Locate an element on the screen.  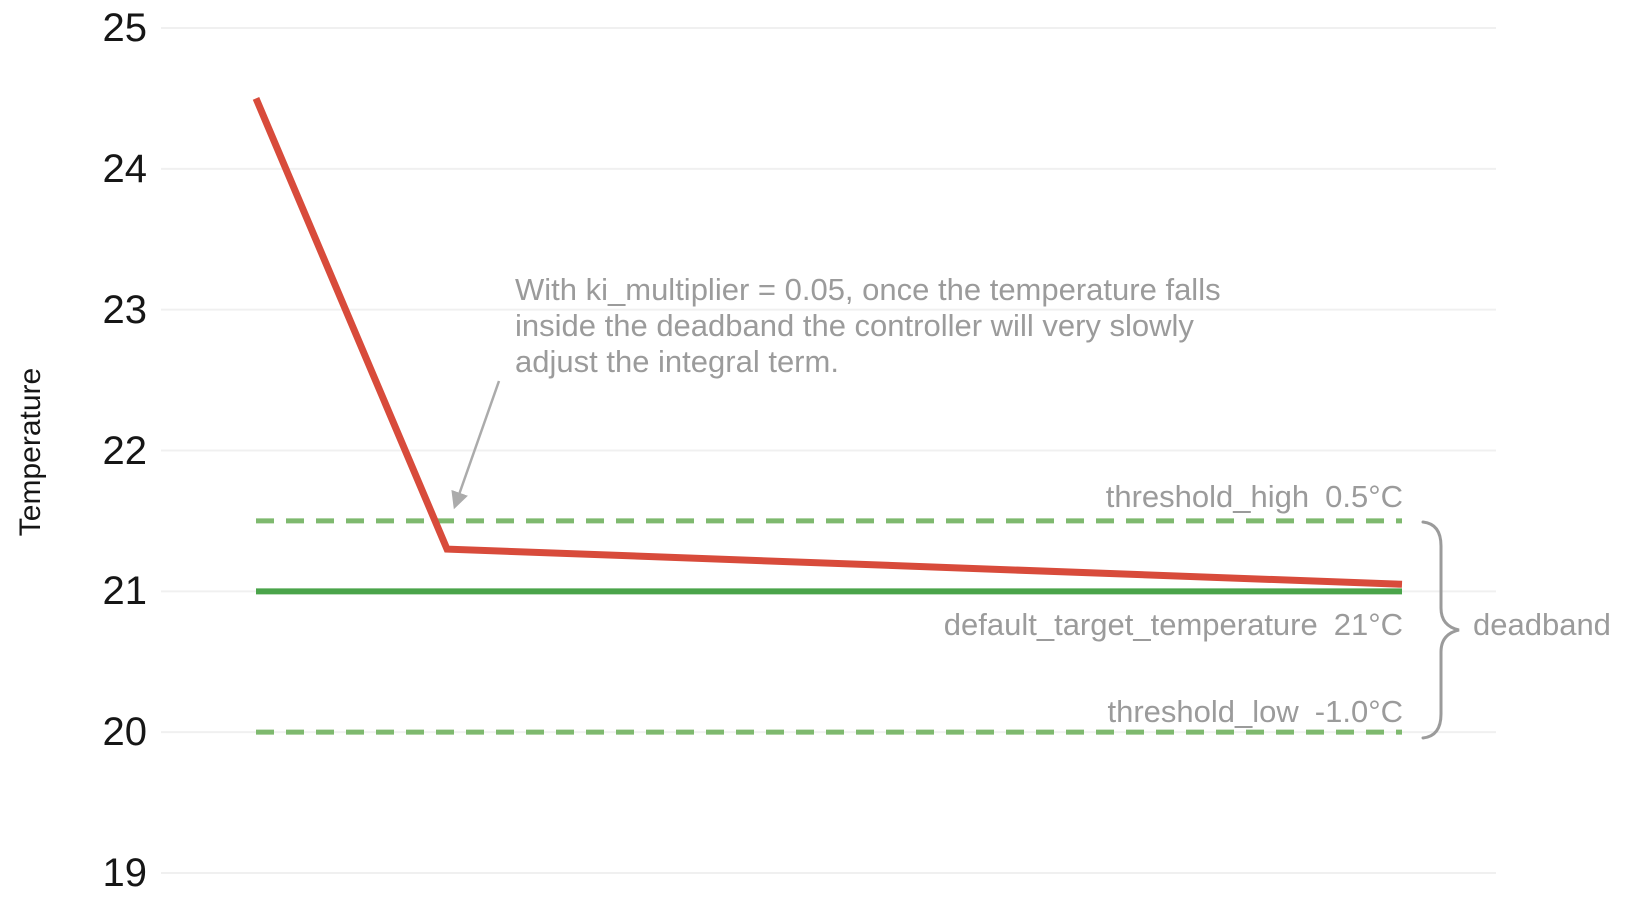
threshold-low-value: -1.0°C is located at coordinates (1358, 711).